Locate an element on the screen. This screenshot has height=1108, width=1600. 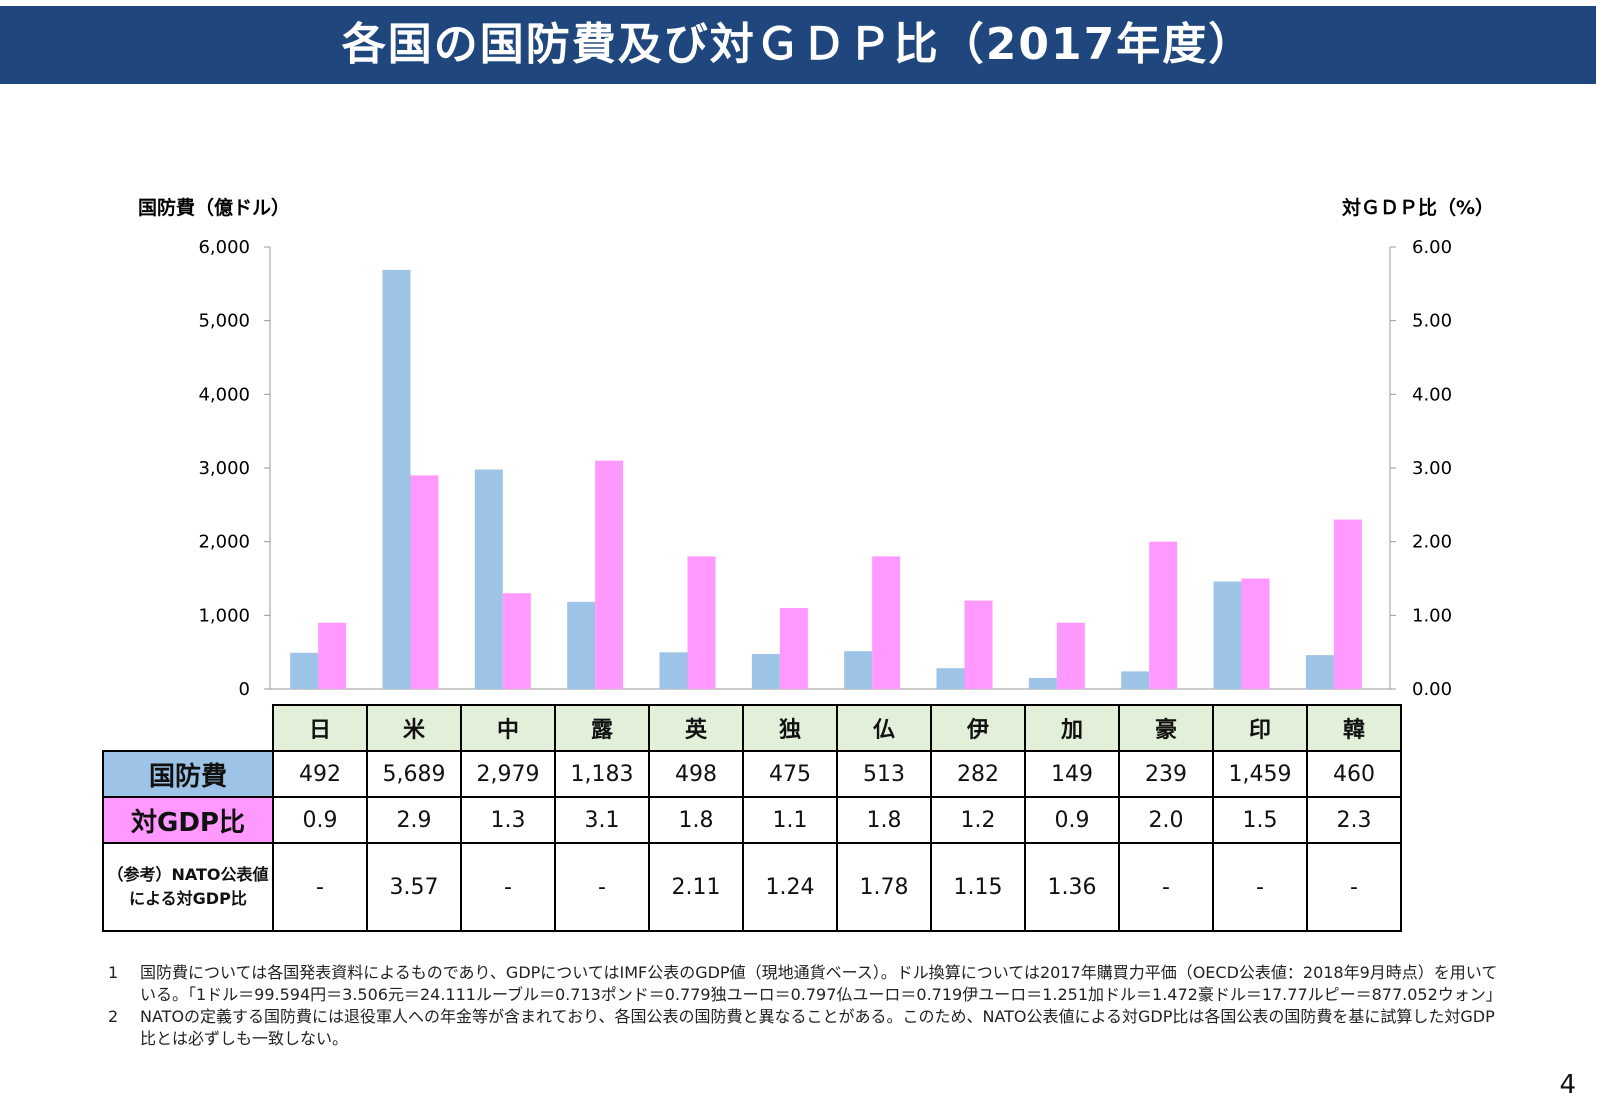
spending-cell: 5,689 is located at coordinates (414, 774).